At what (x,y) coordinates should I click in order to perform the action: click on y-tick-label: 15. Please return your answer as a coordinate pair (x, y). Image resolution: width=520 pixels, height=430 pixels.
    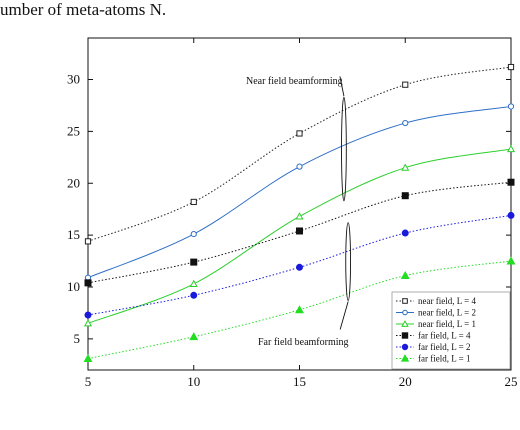
    Looking at the image, I should click on (73, 234).